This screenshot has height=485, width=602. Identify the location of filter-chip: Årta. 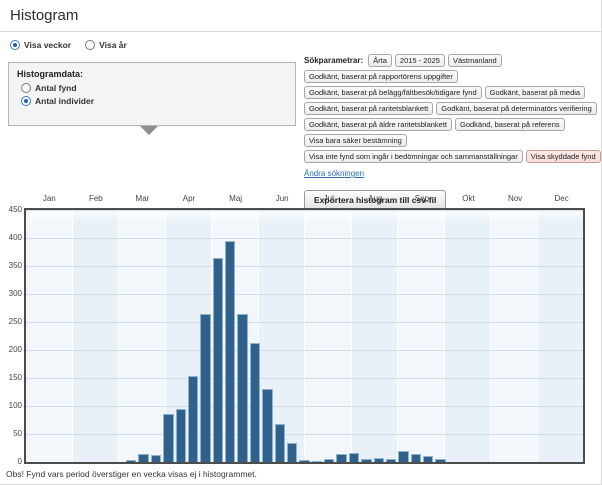
(380, 60).